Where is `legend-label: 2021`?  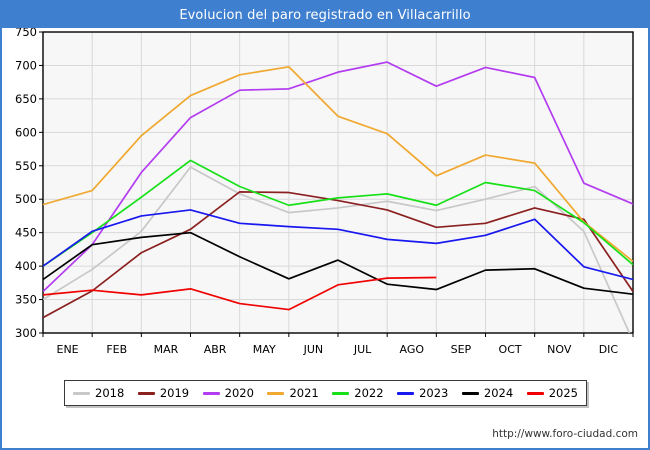 legend-label: 2021 is located at coordinates (304, 393).